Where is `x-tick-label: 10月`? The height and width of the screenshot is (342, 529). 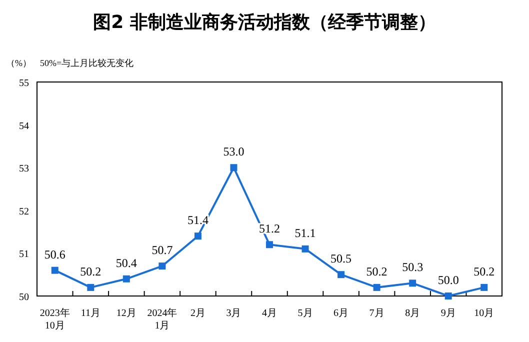 x-tick-label: 10月 is located at coordinates (484, 313).